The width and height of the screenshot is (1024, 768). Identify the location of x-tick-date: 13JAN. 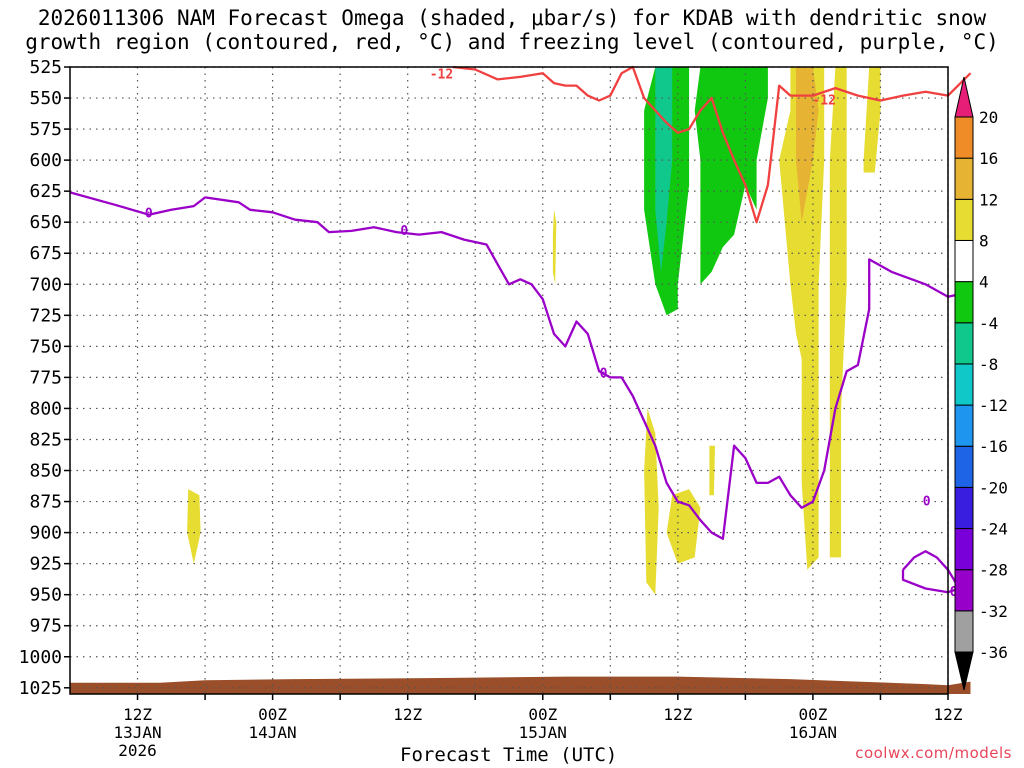
(137, 732).